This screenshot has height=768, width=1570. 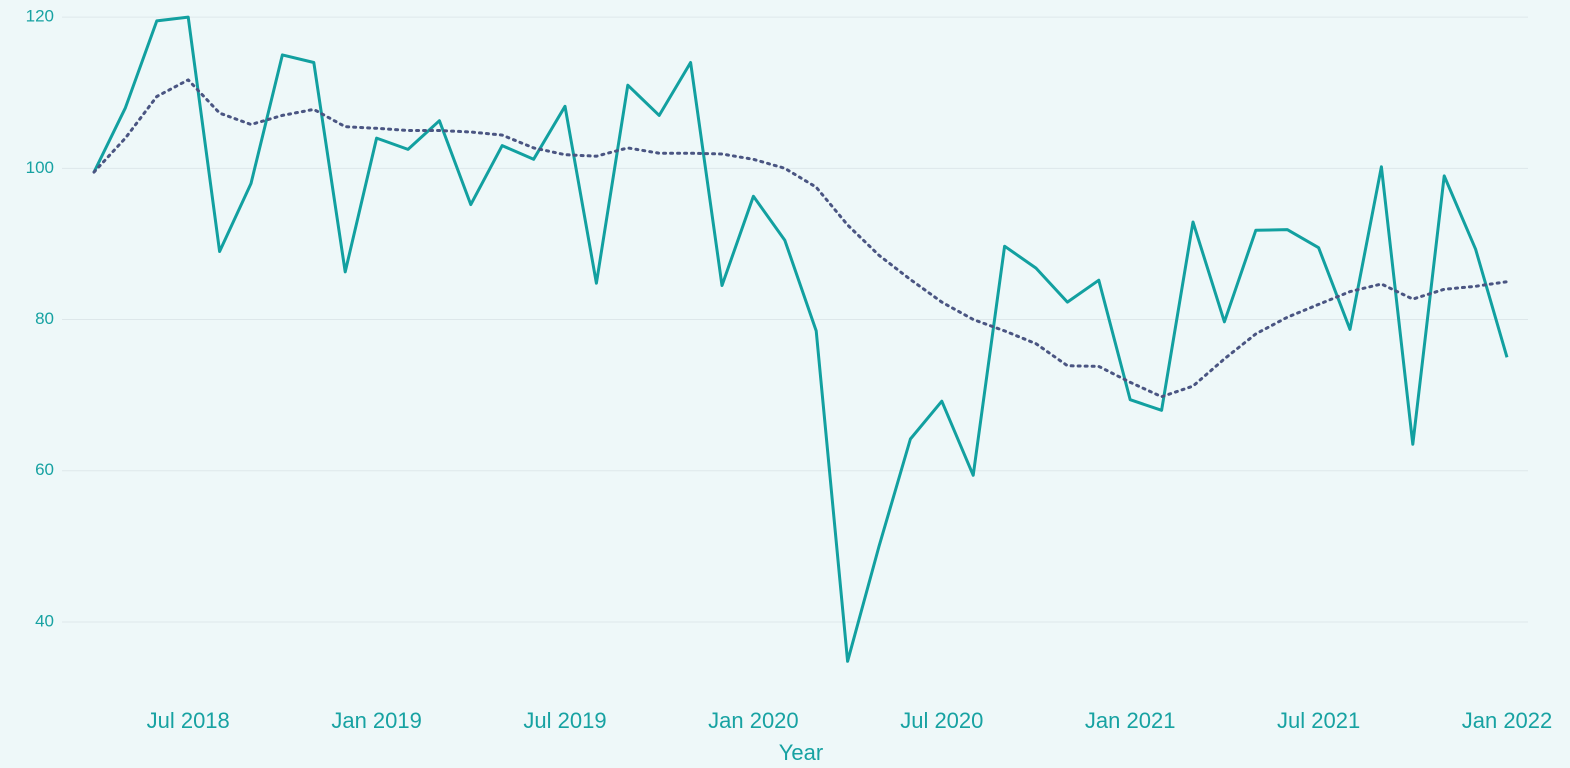 I want to click on x-tick-label: Jan 2019, so click(x=376, y=720).